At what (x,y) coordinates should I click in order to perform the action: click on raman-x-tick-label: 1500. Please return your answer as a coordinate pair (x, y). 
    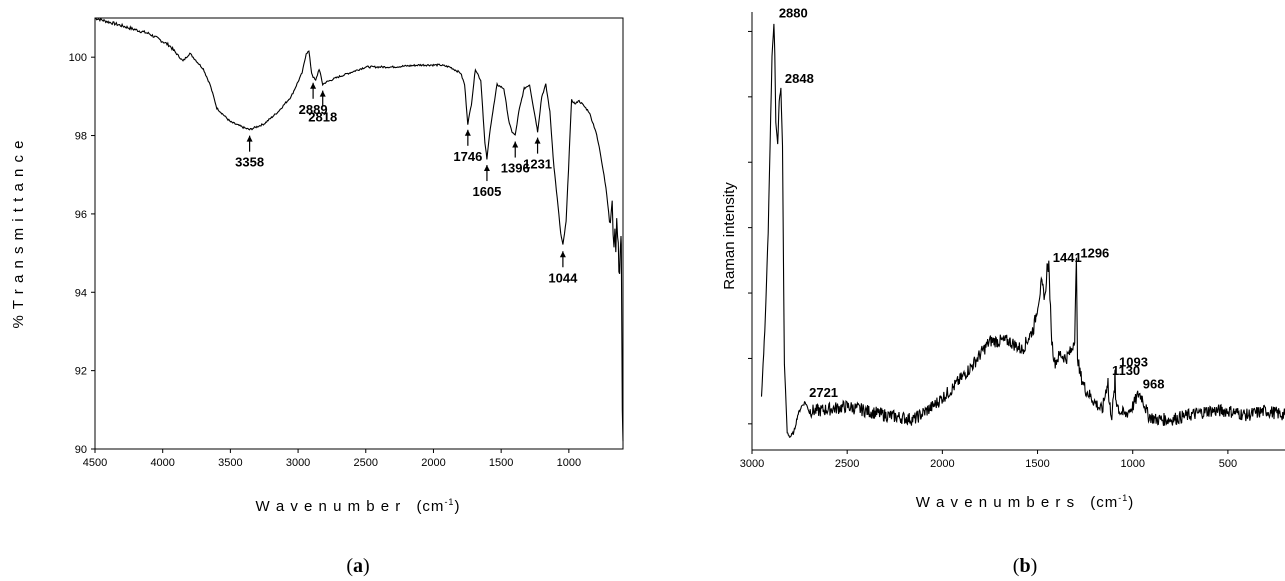
    Looking at the image, I should click on (1037, 464).